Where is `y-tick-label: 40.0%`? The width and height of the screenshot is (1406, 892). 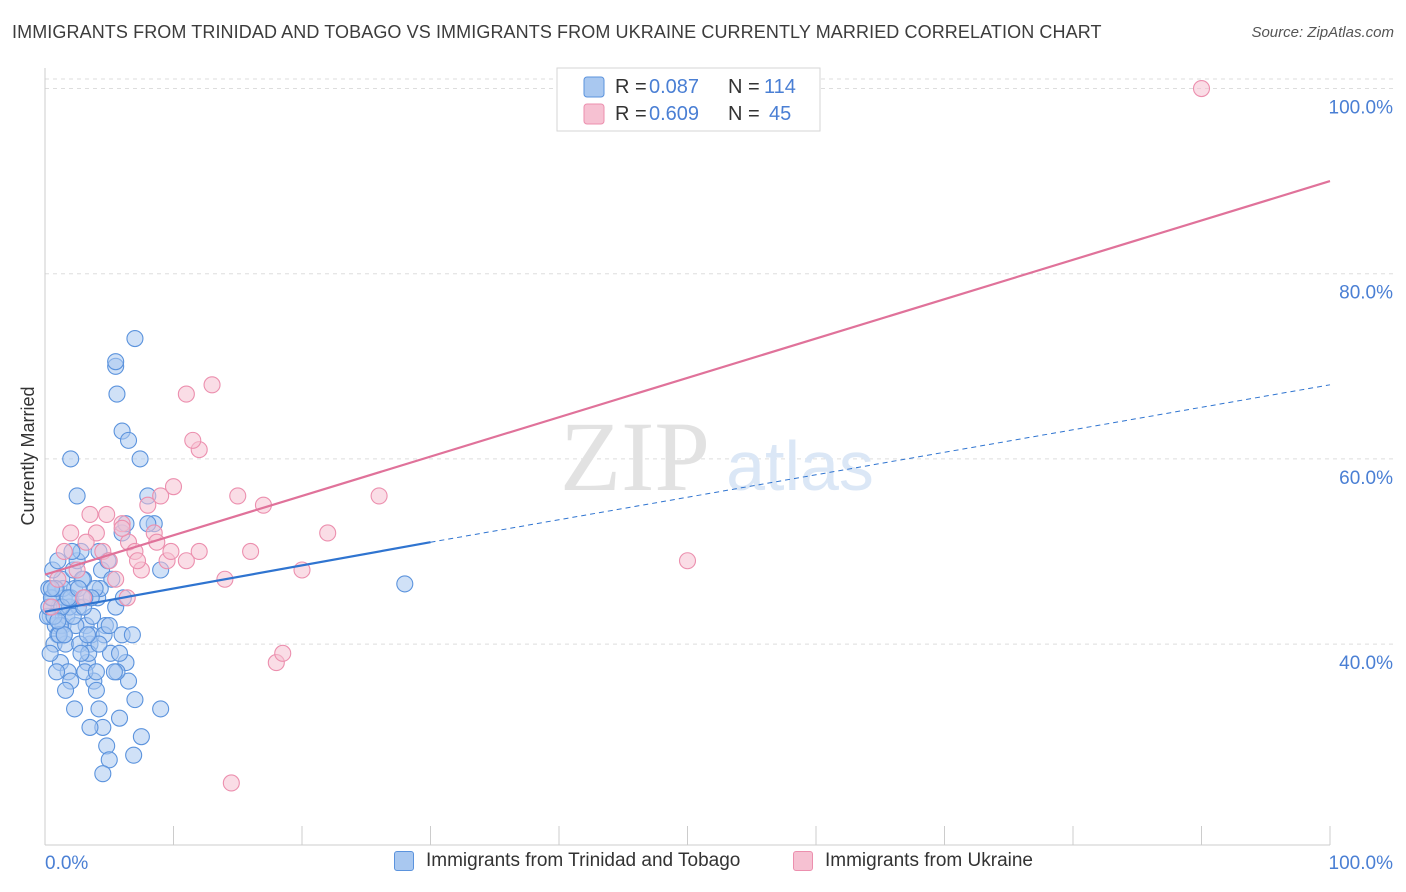
y-tick-label: 40.0% is located at coordinates (1366, 663).